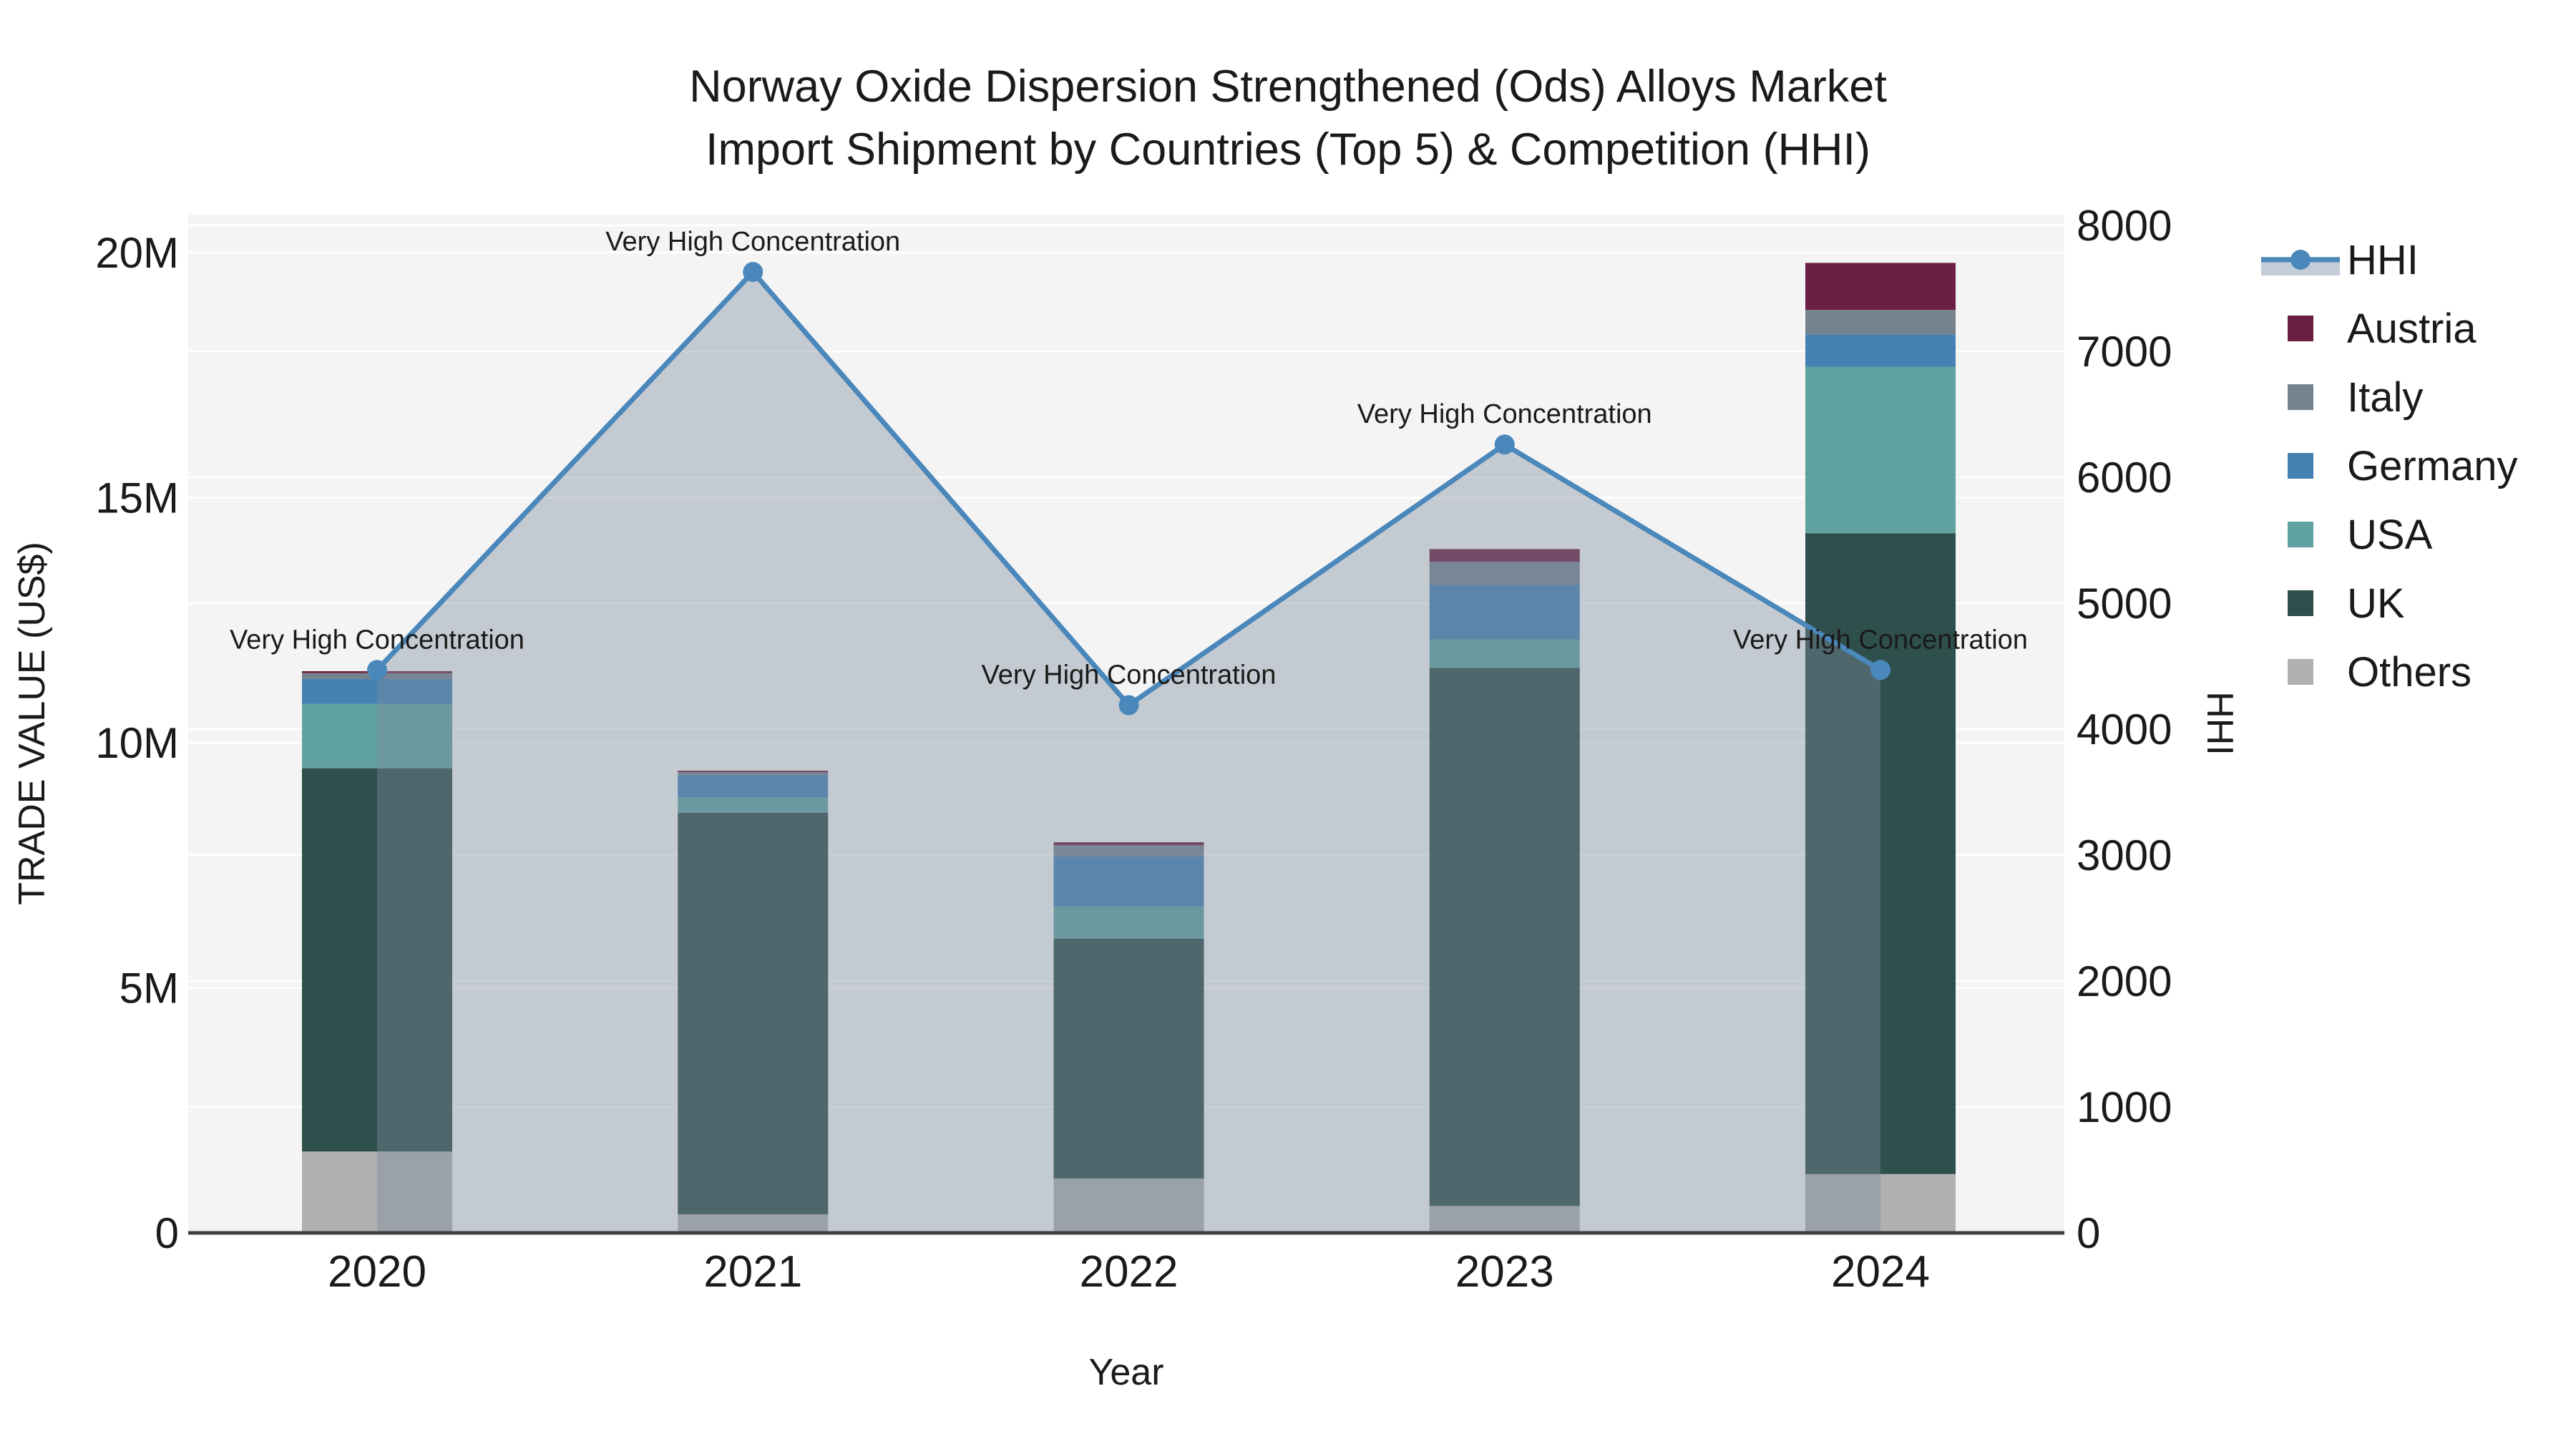  What do you see at coordinates (377, 640) in the screenshot?
I see `annotation-2020: Very High Concentration` at bounding box center [377, 640].